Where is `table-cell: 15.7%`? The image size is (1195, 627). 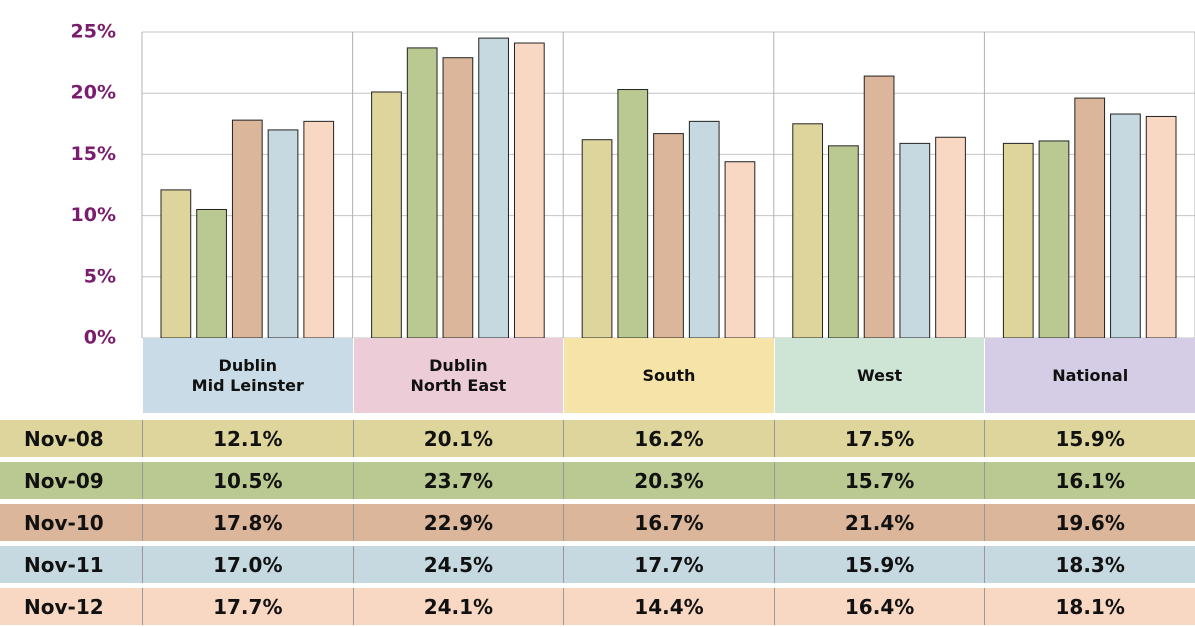
table-cell: 15.7% is located at coordinates (879, 480).